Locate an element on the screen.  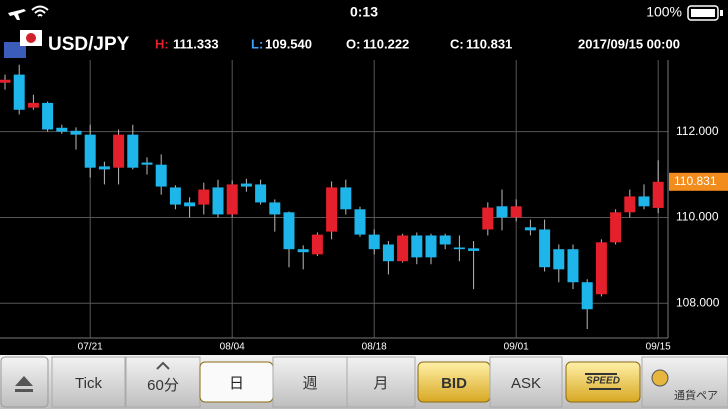
button-label: 通貨ペア is located at coordinates (696, 395).